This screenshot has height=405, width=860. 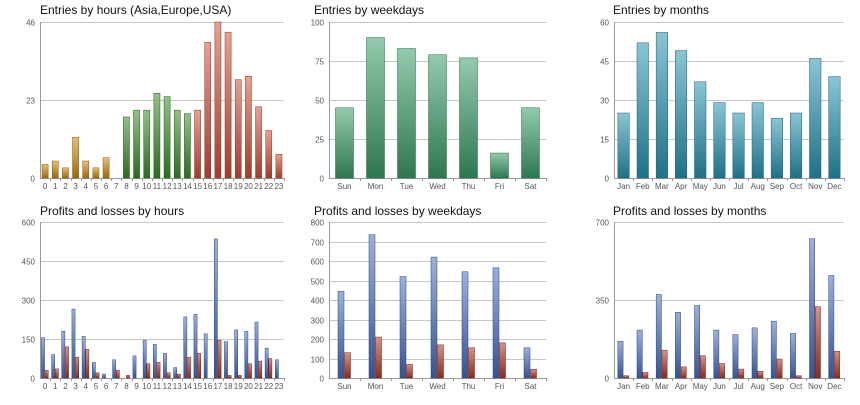 What do you see at coordinates (533, 373) in the screenshot?
I see `bar-Sat-s1` at bounding box center [533, 373].